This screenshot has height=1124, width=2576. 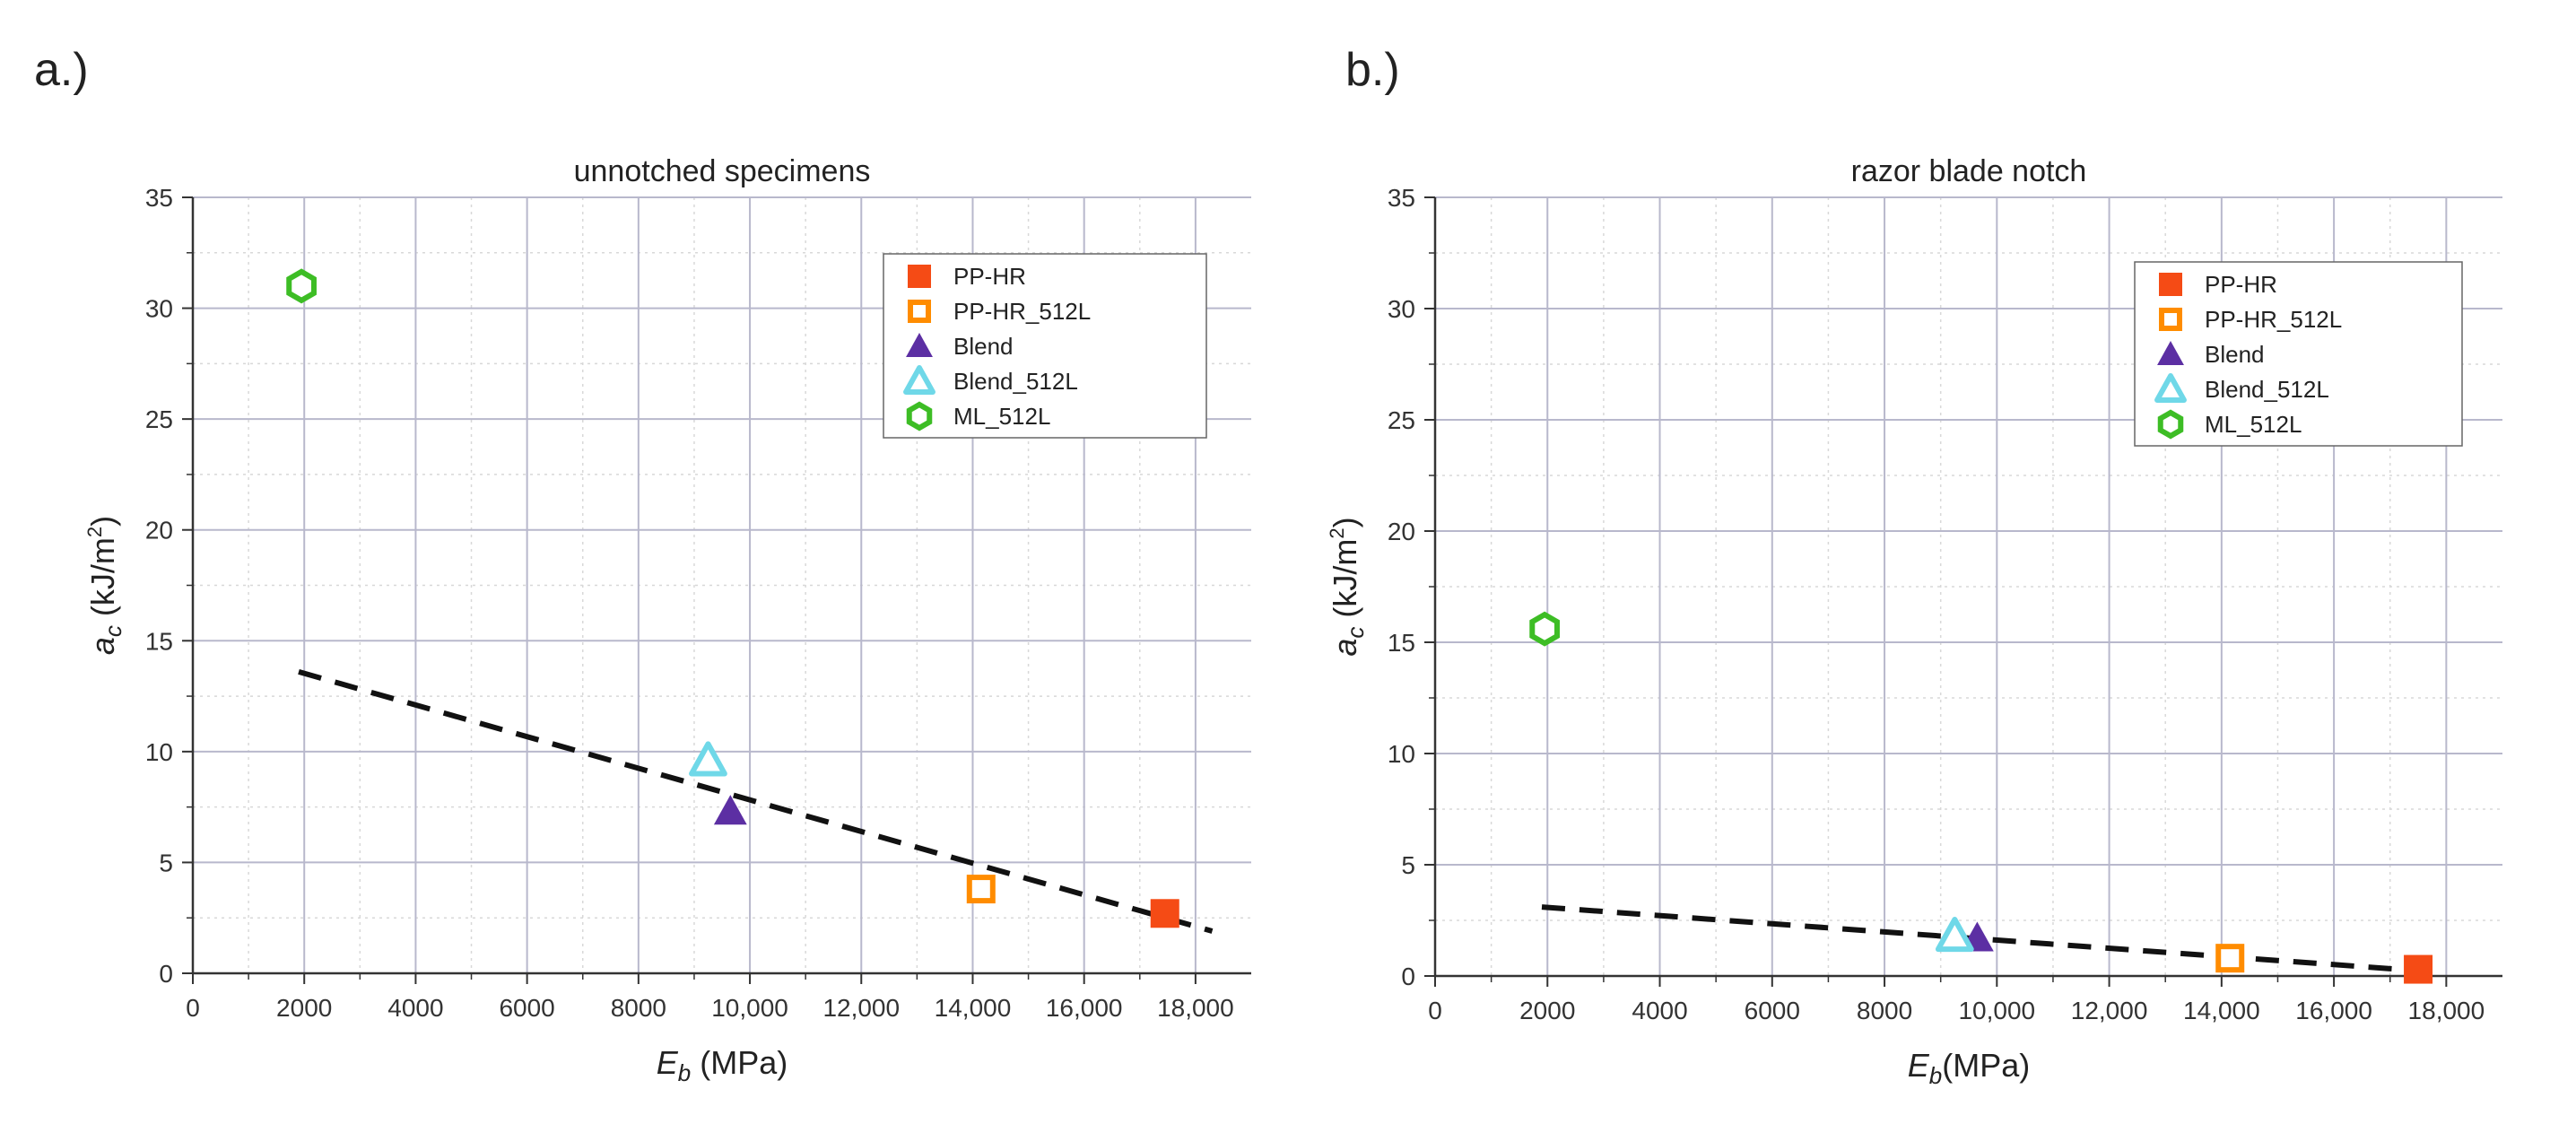 What do you see at coordinates (756, 801) in the screenshot?
I see `trend-line` at bounding box center [756, 801].